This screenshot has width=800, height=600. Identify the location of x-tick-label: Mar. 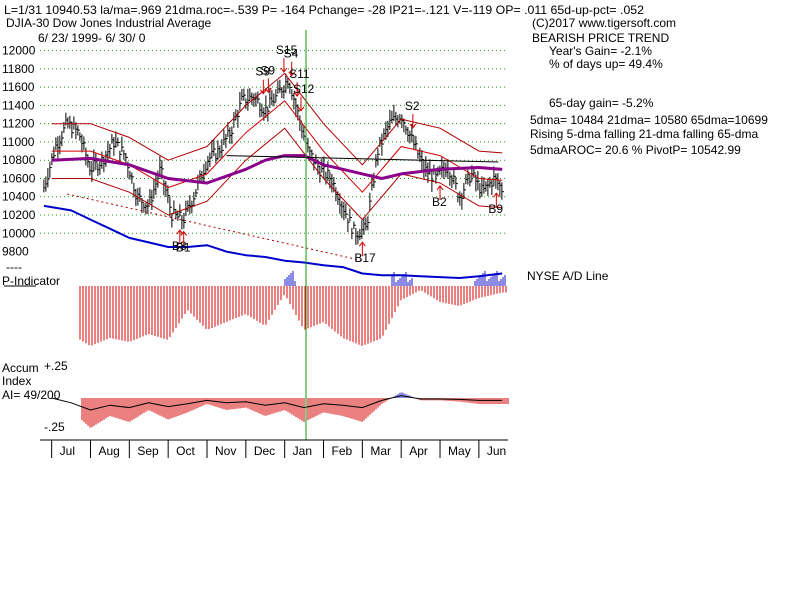
(380, 451).